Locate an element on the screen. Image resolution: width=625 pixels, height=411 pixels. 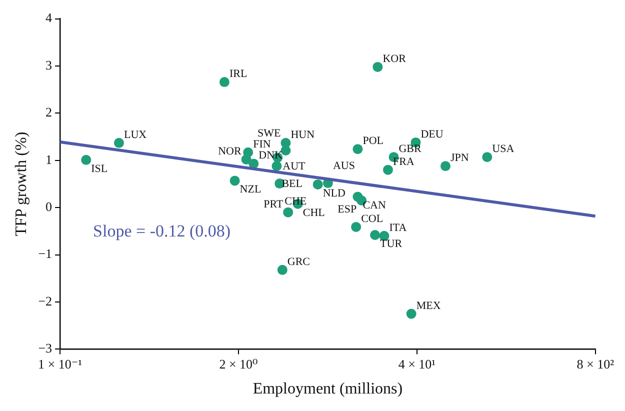
annotation: FRA is located at coordinates (403, 162).